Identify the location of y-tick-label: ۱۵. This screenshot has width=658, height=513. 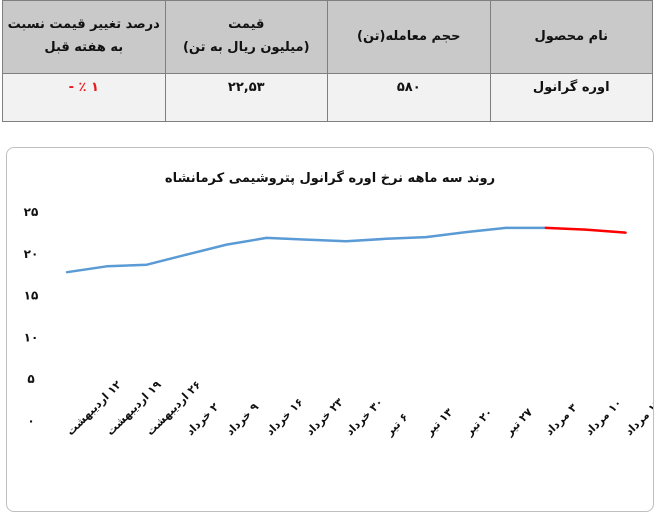
(31, 296).